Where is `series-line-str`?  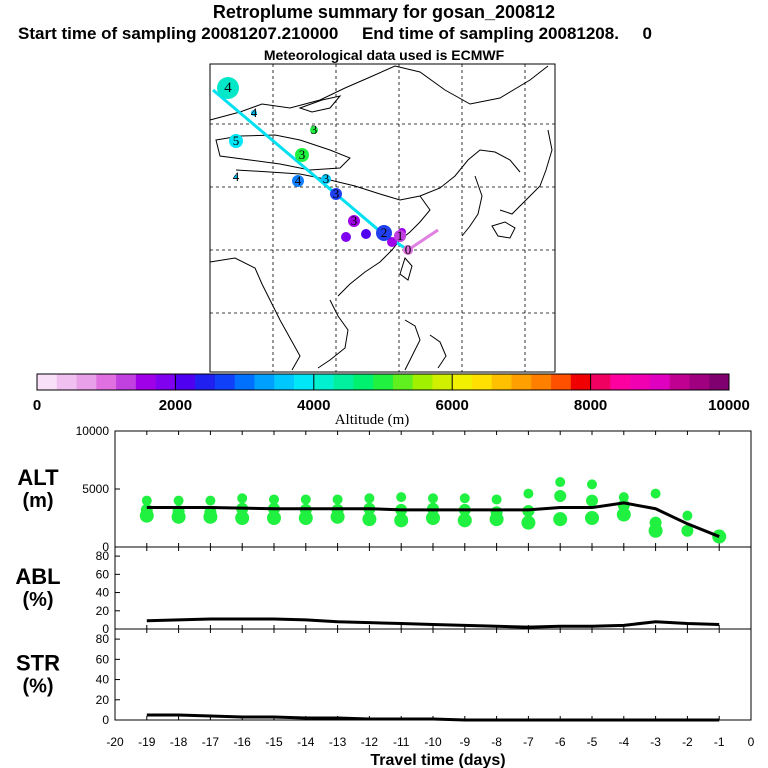
series-line-str is located at coordinates (433, 717).